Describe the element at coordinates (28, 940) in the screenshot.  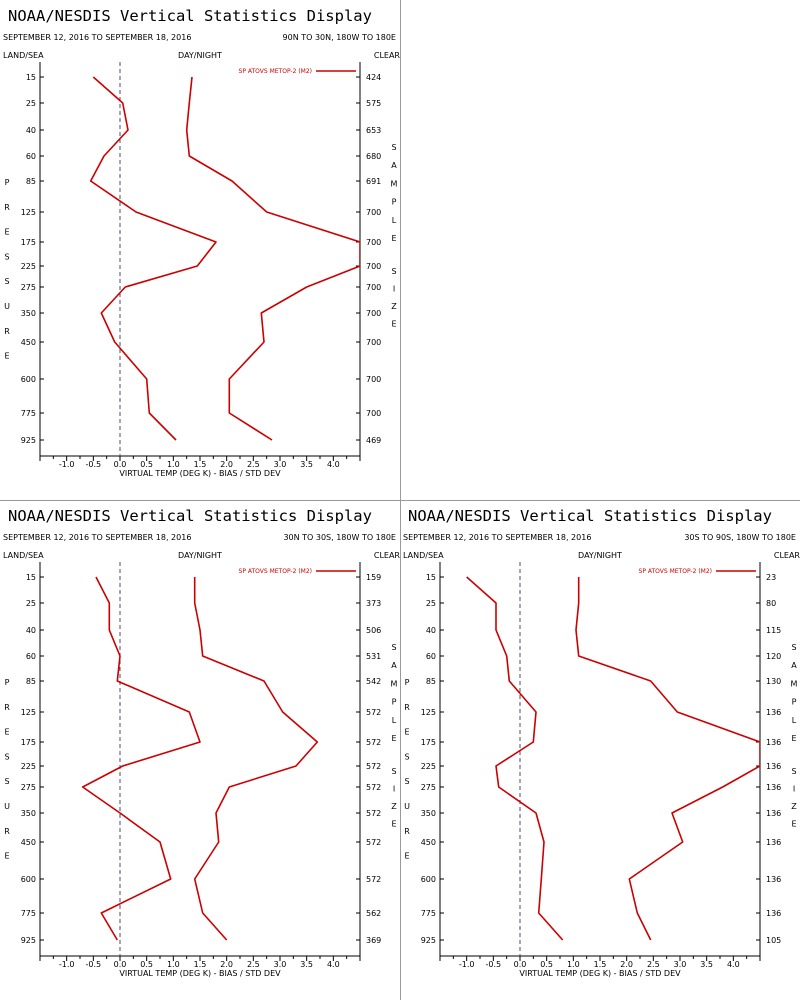
I see `pressure-label: 925` at that location.